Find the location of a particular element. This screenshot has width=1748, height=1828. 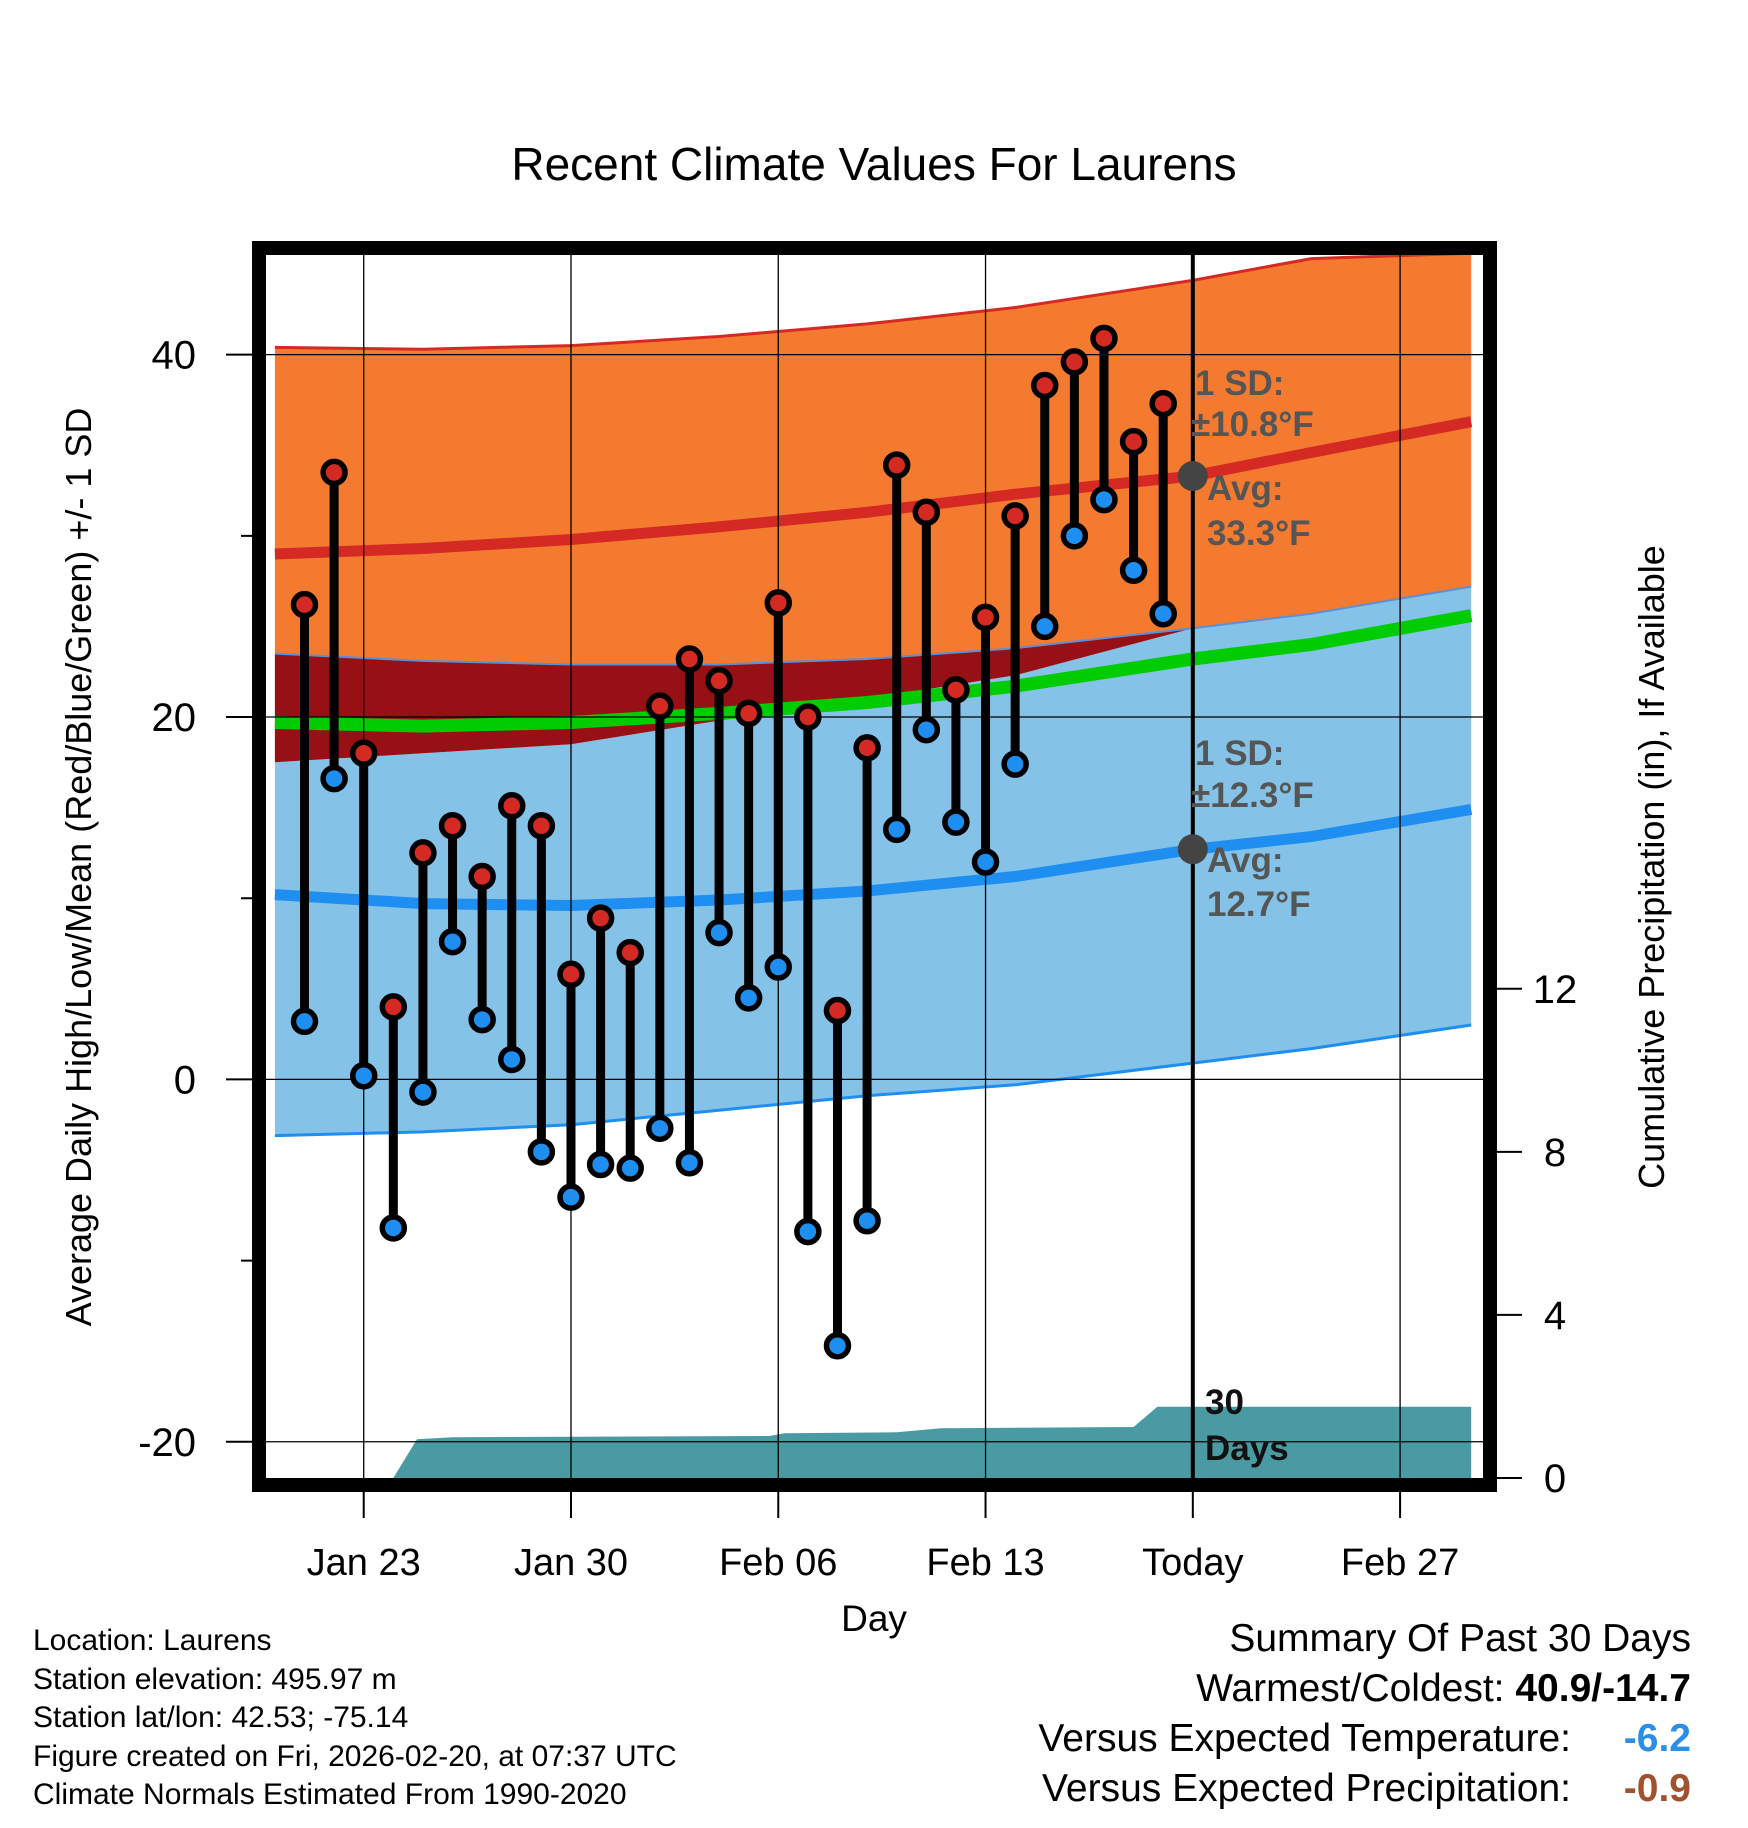

x-tick-label: Today is located at coordinates (1192, 1563).